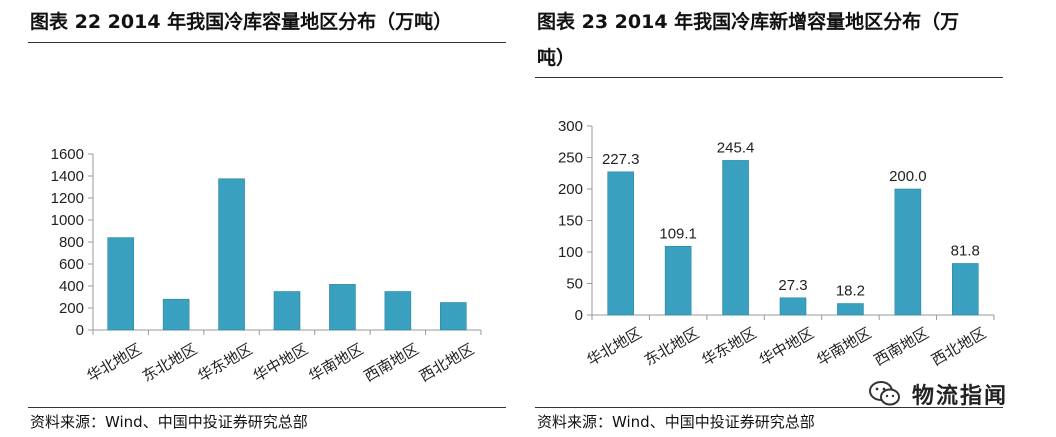  Describe the element at coordinates (959, 347) in the screenshot. I see `x-category-label: 西北地区` at that location.